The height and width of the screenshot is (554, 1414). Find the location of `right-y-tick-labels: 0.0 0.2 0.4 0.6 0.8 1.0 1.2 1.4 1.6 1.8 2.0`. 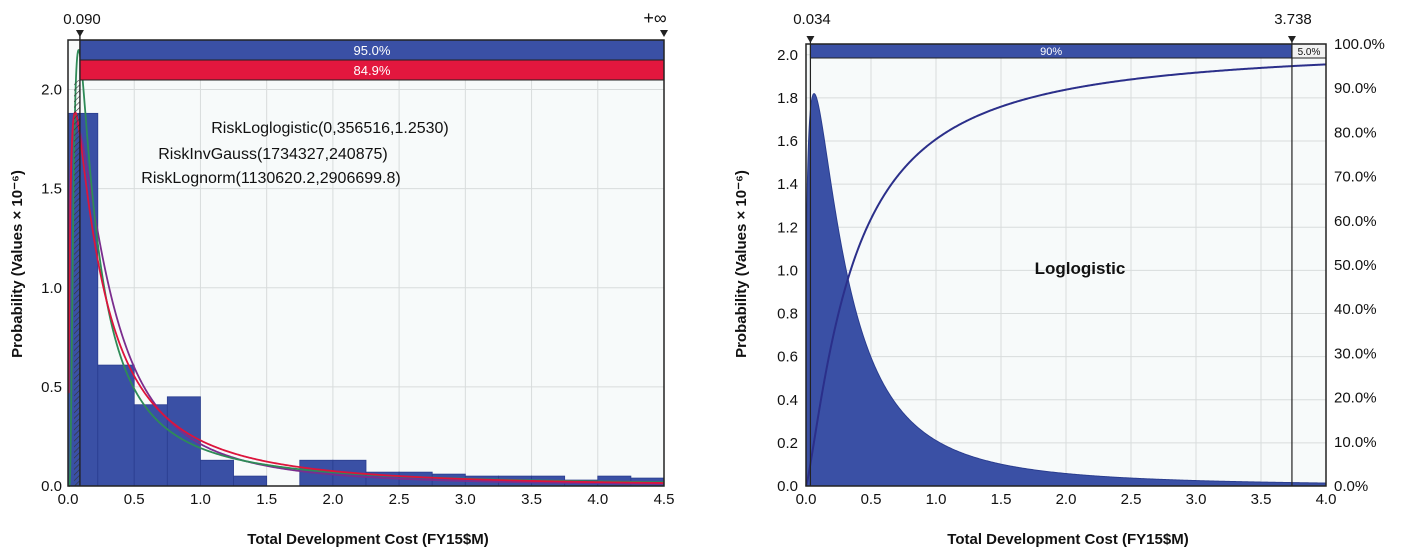

right-y-tick-labels: 0.0 0.2 0.4 0.6 0.8 1.0 1.2 1.4 1.6 1.8 2.0 is located at coordinates (787, 271).